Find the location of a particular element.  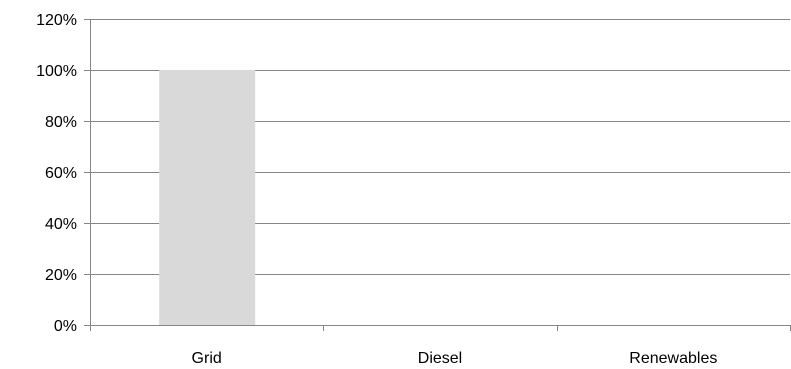

y-tick-label: 80% is located at coordinates (61, 122).